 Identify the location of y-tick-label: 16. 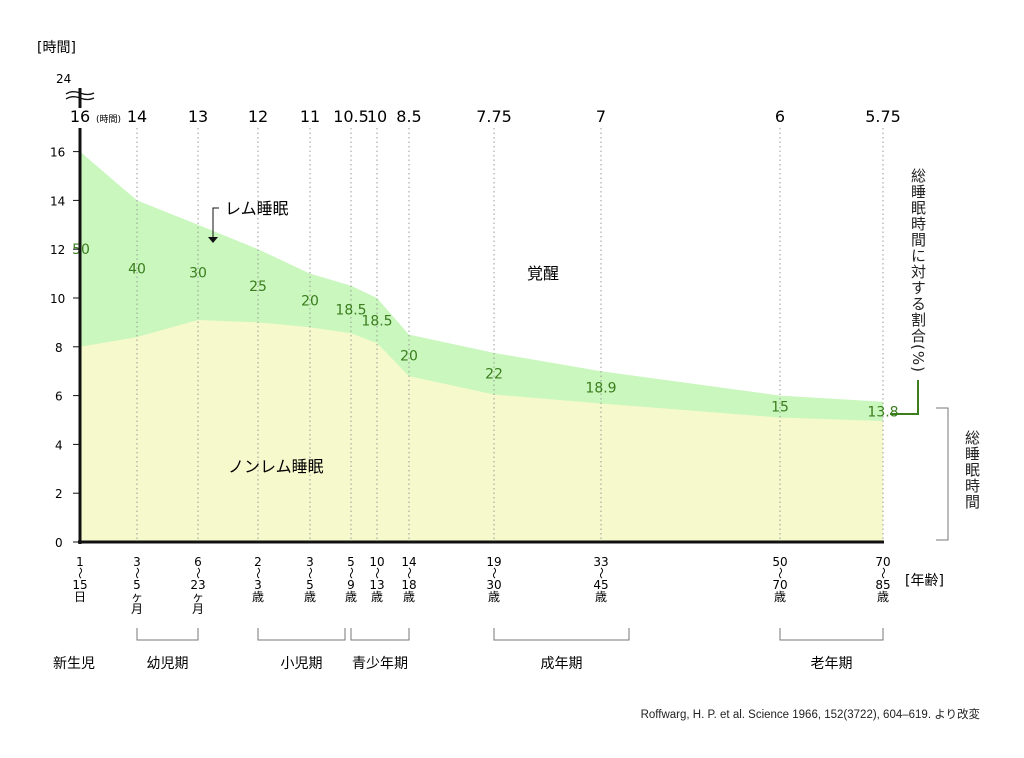
(57, 153).